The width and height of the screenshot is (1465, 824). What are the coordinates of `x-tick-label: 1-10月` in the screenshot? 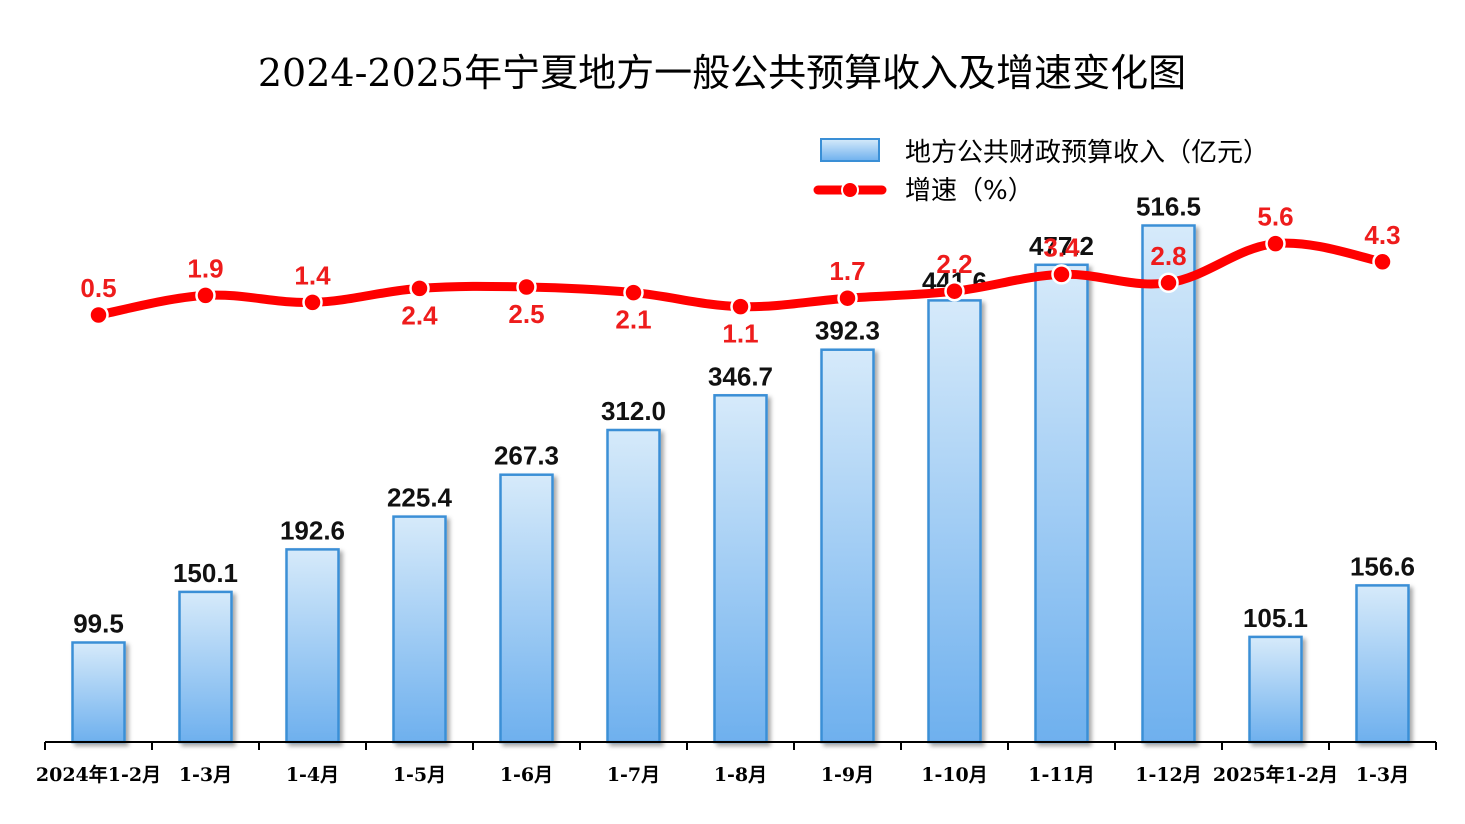 It's located at (954, 775).